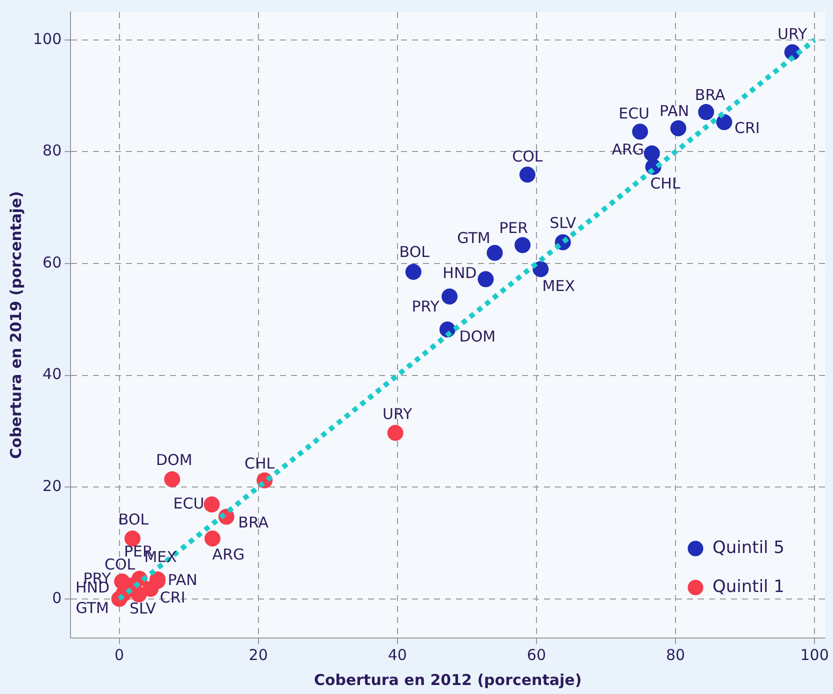  I want to click on y-tick-label: 80, so click(52, 151).